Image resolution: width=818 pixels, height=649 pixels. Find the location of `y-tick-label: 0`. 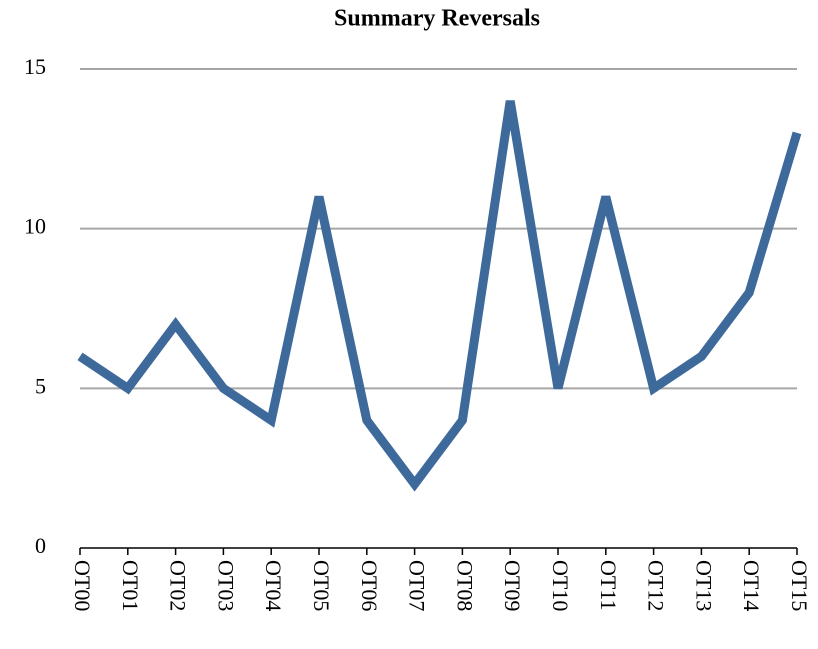

y-tick-label: 0 is located at coordinates (40, 545).